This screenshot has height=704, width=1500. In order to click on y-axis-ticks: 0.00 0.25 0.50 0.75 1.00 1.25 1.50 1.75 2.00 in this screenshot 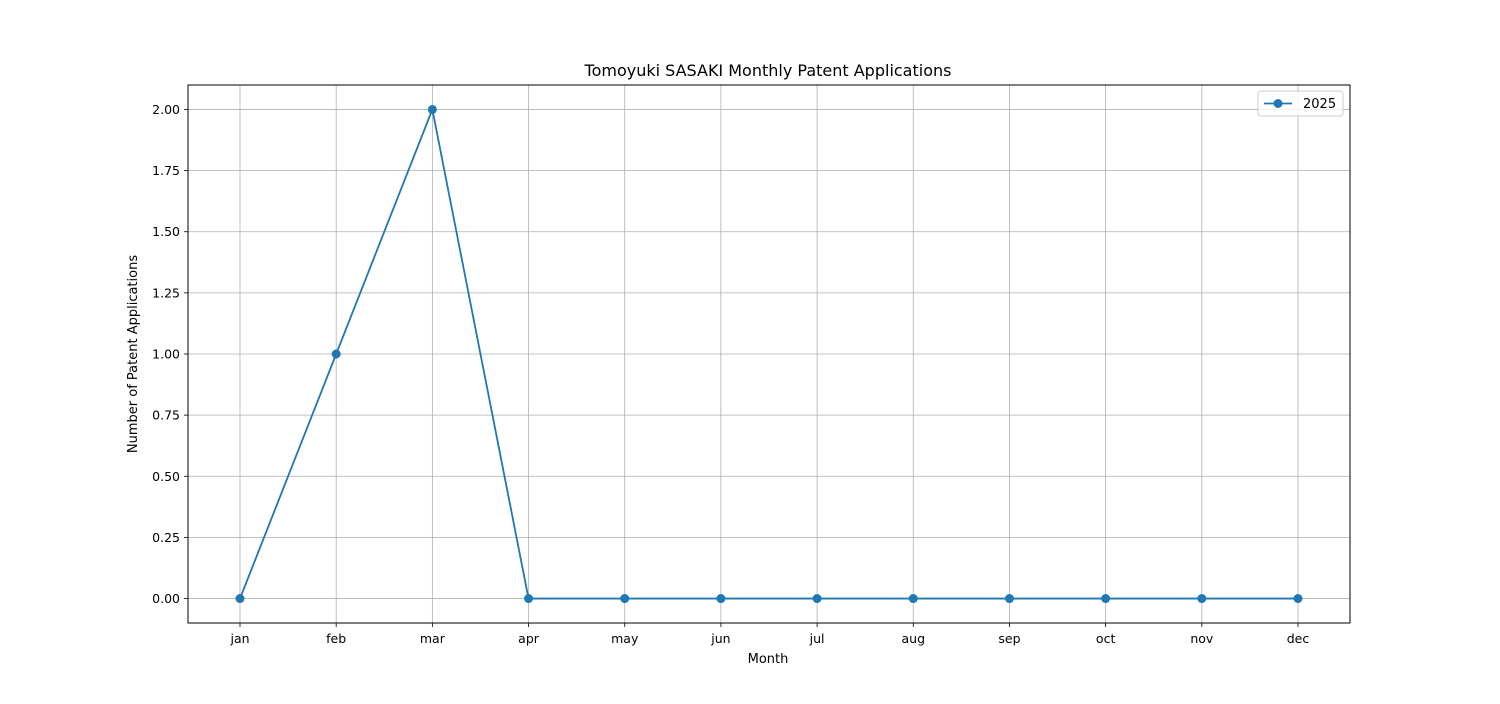, I will do `click(170, 354)`.